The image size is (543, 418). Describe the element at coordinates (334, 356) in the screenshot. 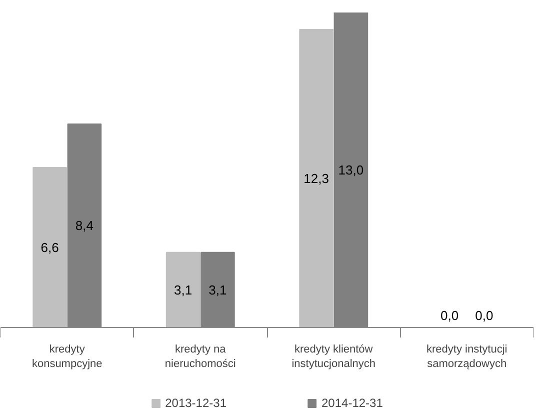

I see `x-tick-label: kredyty klientów instytucjonalnych` at that location.